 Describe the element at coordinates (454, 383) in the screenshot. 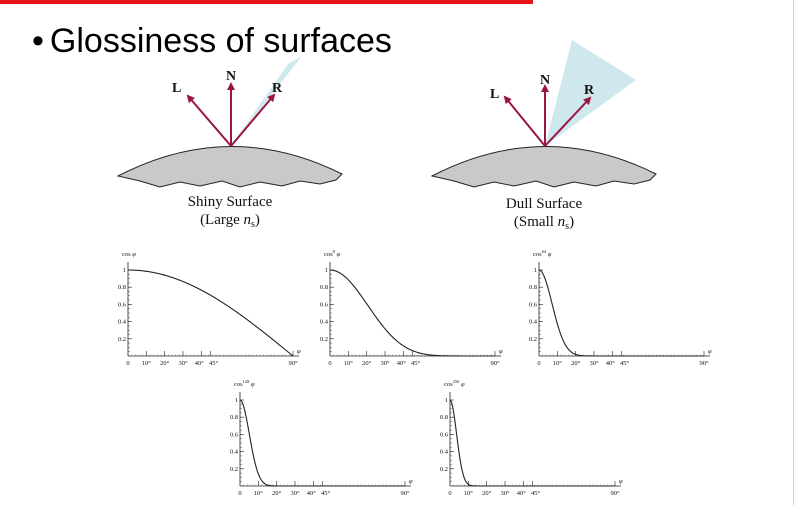

I see `y-axis-label: cos256 φ` at that location.